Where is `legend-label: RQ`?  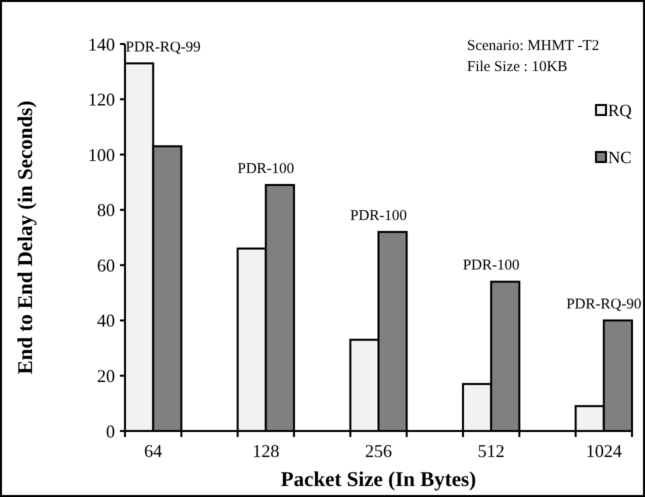 legend-label: RQ is located at coordinates (620, 110).